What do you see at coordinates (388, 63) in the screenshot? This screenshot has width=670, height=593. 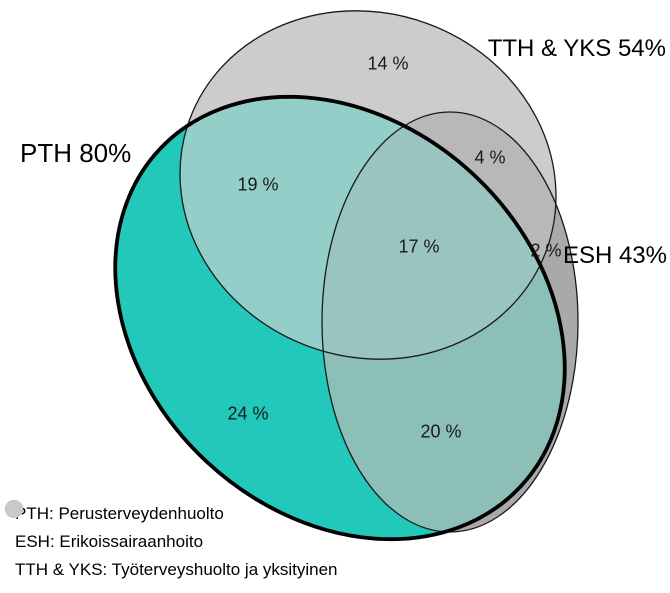 I see `region-label-tth-only: 14 %` at bounding box center [388, 63].